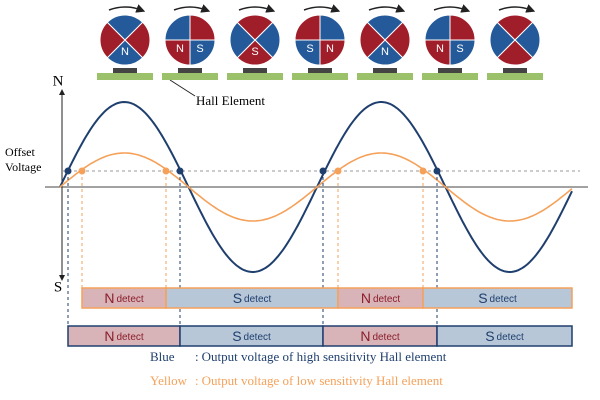  Describe the element at coordinates (58, 287) in the screenshot. I see `axis-s: S` at that location.